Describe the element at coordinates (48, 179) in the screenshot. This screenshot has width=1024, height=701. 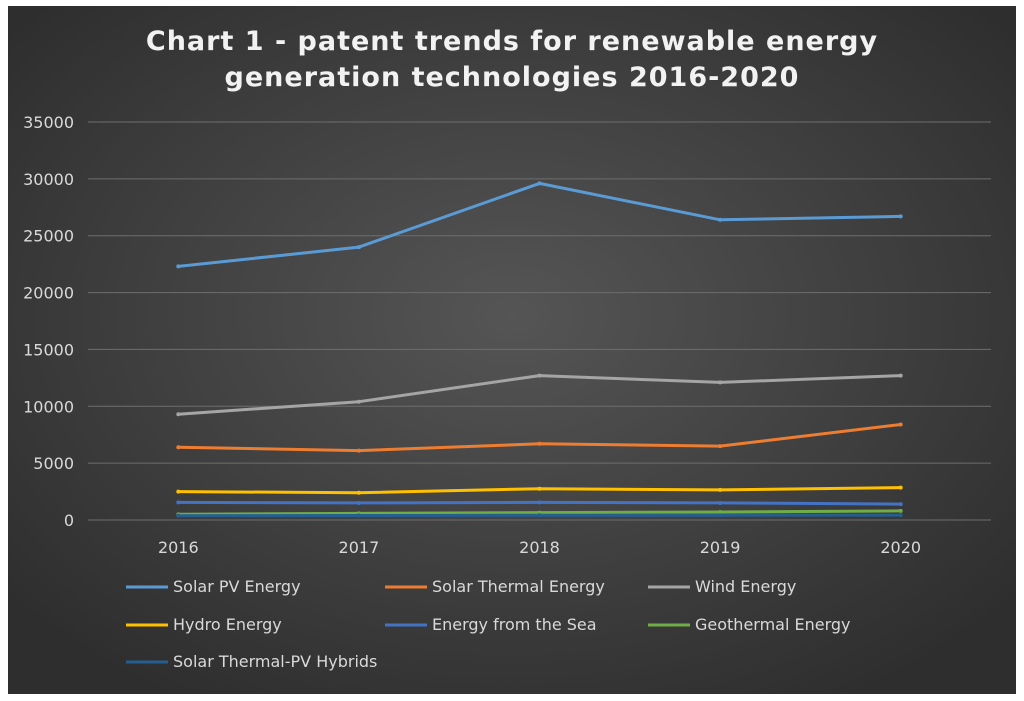
I see `y-tick-label: 30000` at that location.